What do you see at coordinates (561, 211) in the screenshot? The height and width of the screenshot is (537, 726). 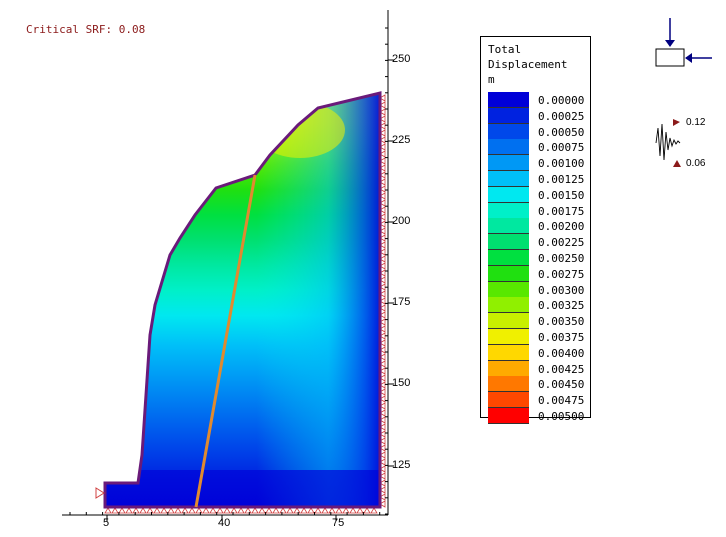 I see `legend-value: 0.00175` at bounding box center [561, 211].